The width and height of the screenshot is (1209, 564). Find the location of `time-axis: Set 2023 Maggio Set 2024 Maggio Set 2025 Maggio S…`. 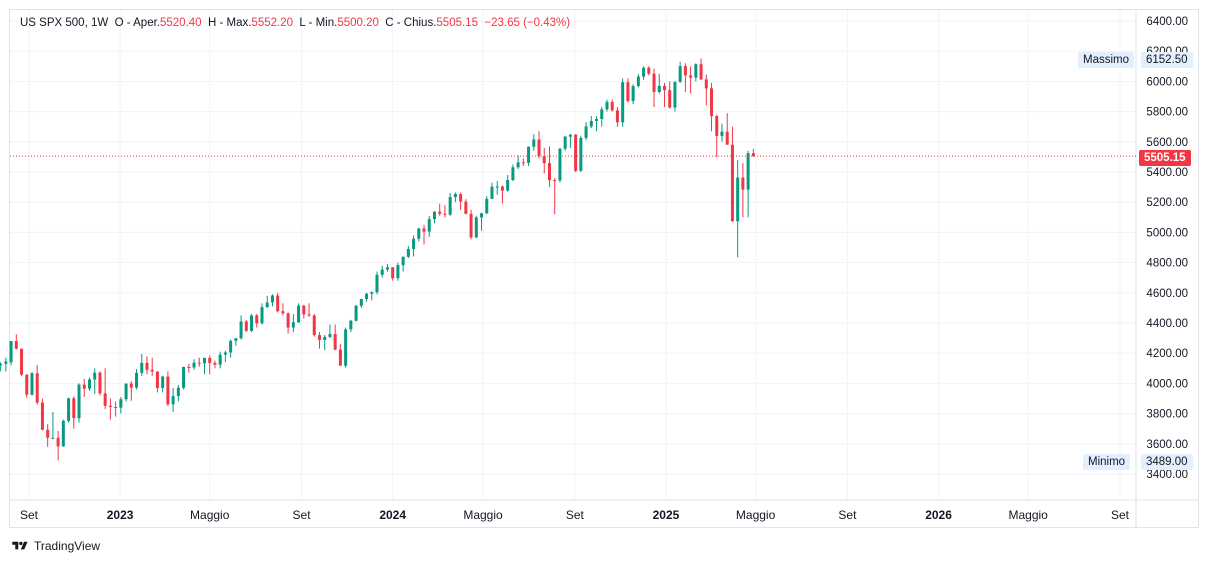

time-axis: Set 2023 Maggio Set 2024 Maggio Set 2025 Maggio S… is located at coordinates (575, 515).